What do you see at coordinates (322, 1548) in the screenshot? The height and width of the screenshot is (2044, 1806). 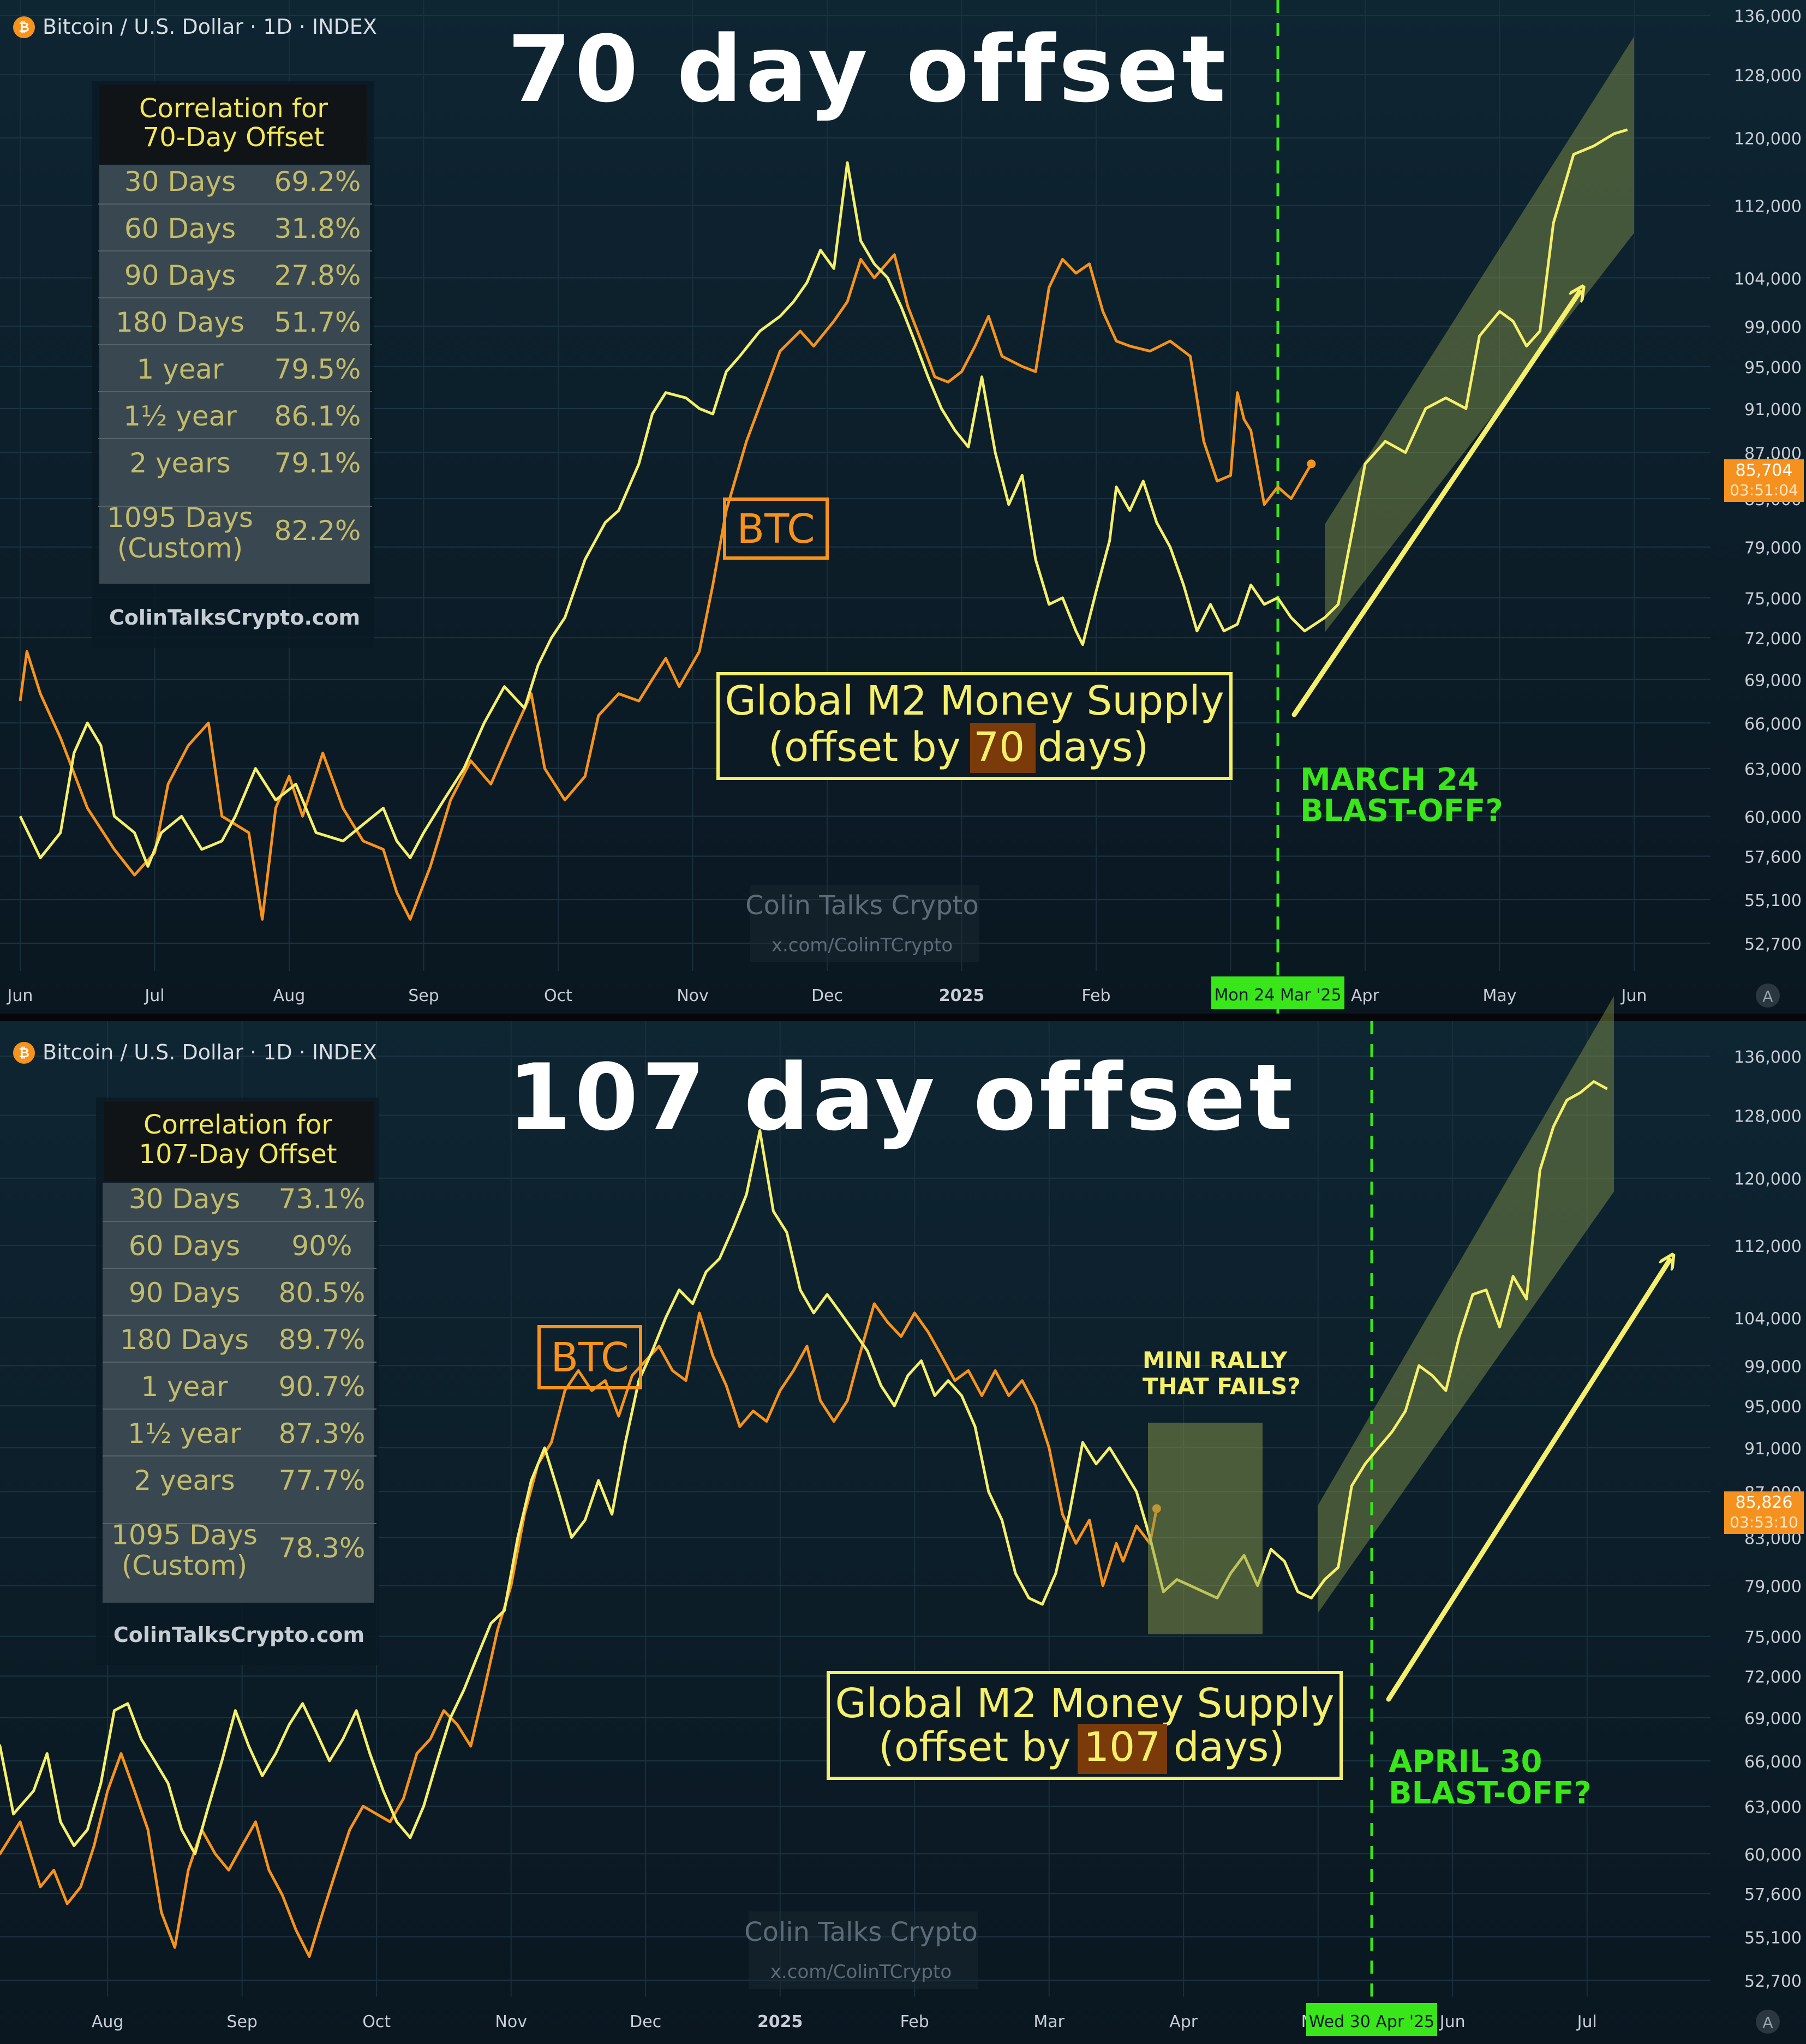 I see `table-row-value: 78.3%` at bounding box center [322, 1548].